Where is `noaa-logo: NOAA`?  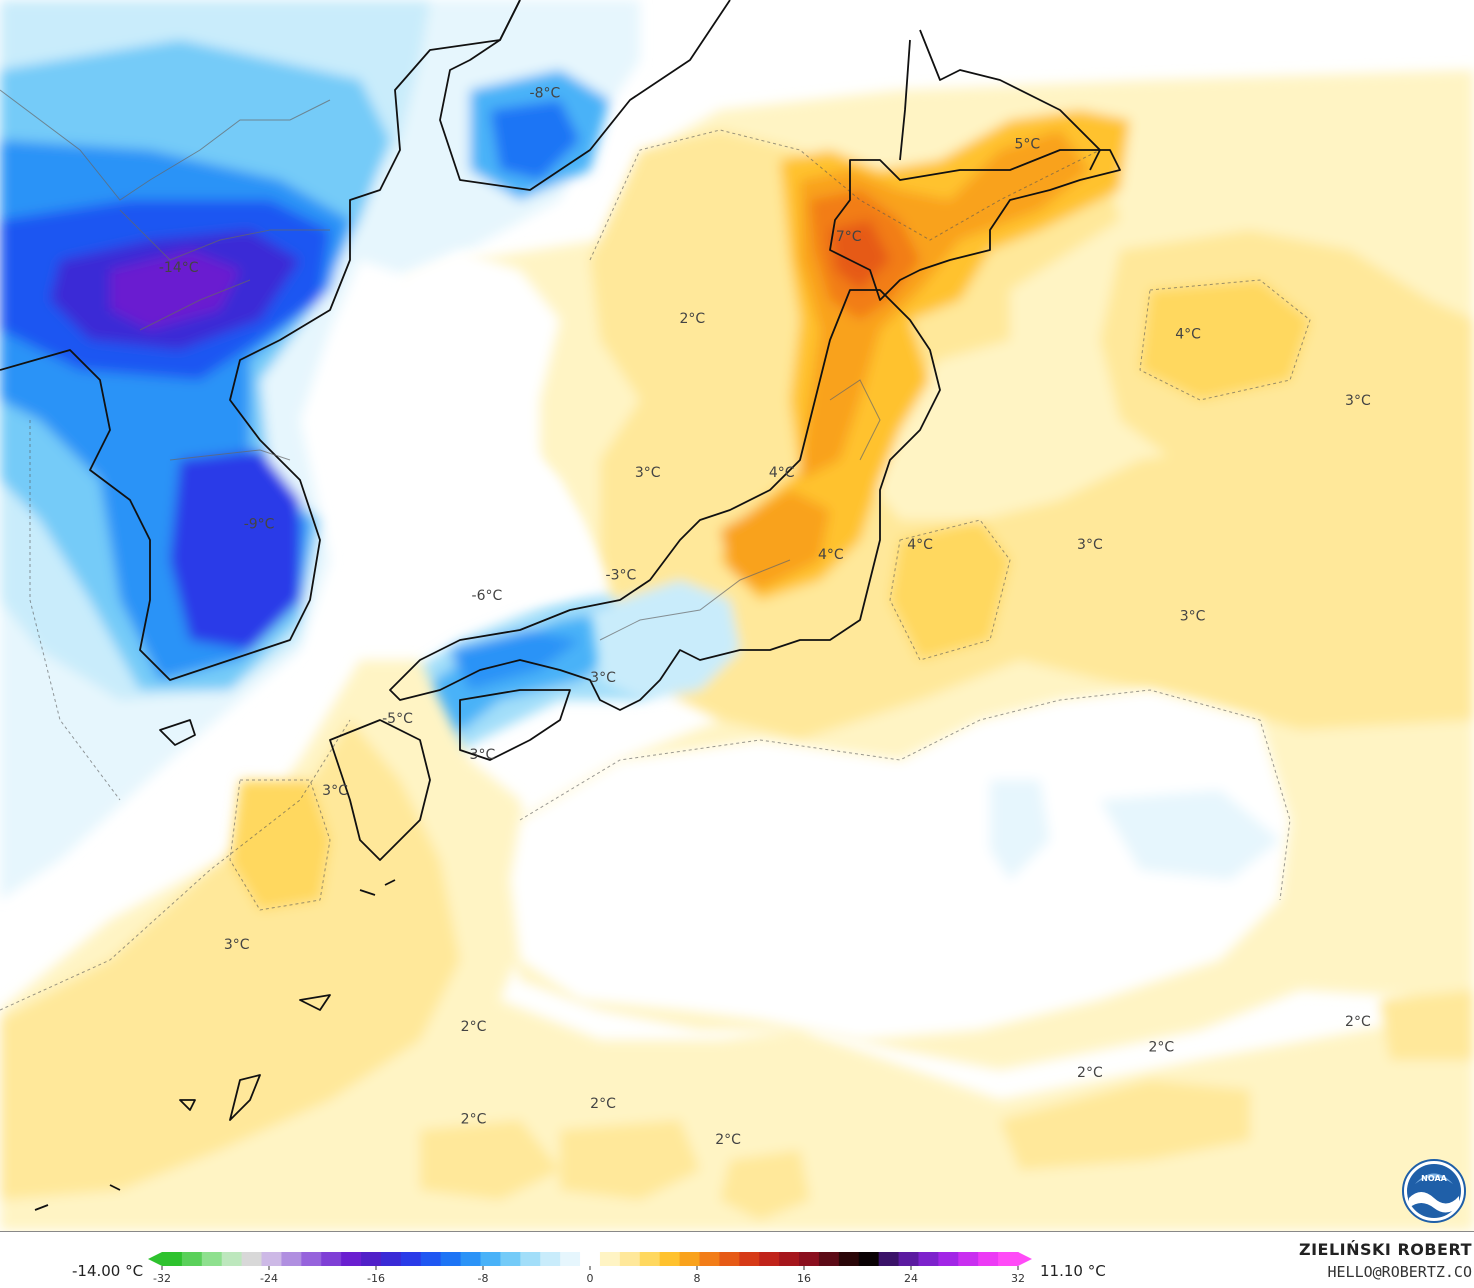 noaa-logo: NOAA is located at coordinates (1434, 1191).